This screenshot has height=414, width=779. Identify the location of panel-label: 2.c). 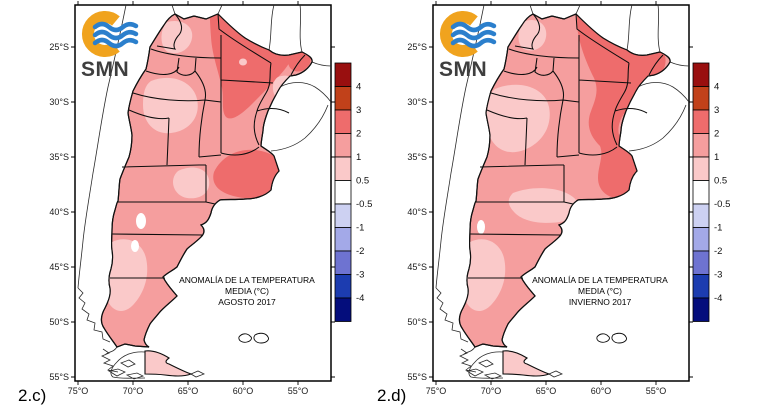
(32, 395).